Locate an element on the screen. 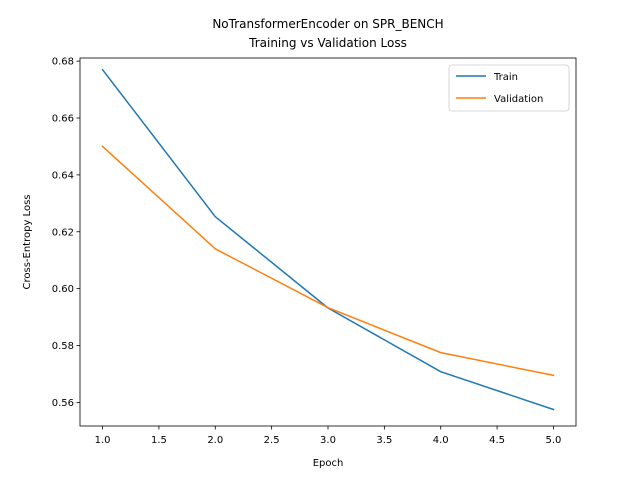 The width and height of the screenshot is (640, 480). x-axis-label: Epoch is located at coordinates (328, 463).